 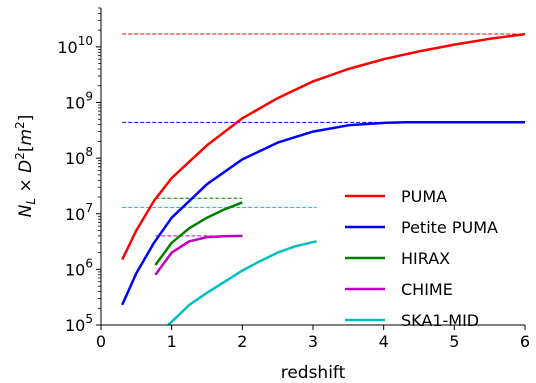 What do you see at coordinates (25, 166) in the screenshot?
I see `y-axis-label: NL × D2[m2]` at bounding box center [25, 166].